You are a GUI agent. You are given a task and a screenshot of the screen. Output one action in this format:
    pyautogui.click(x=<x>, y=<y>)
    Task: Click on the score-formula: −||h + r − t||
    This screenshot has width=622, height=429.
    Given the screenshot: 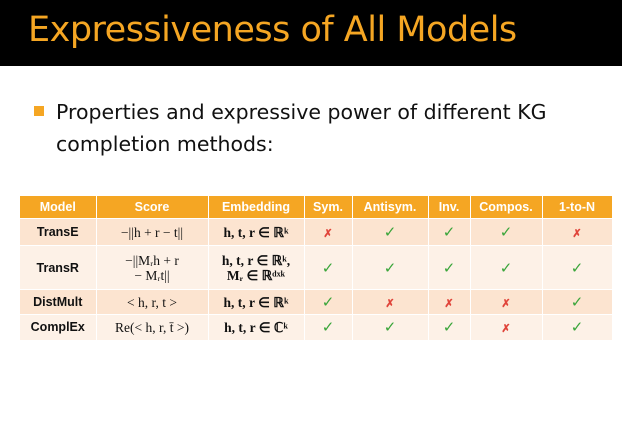 What is the action you would take?
    pyautogui.click(x=152, y=232)
    